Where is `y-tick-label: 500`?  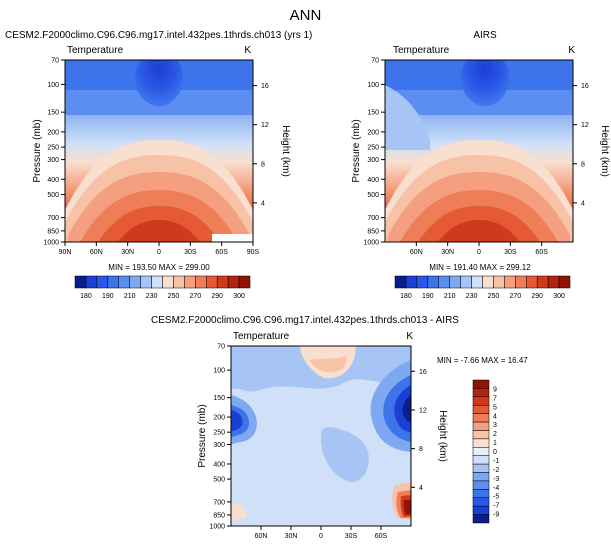
y-tick-label: 500 is located at coordinates (373, 195).